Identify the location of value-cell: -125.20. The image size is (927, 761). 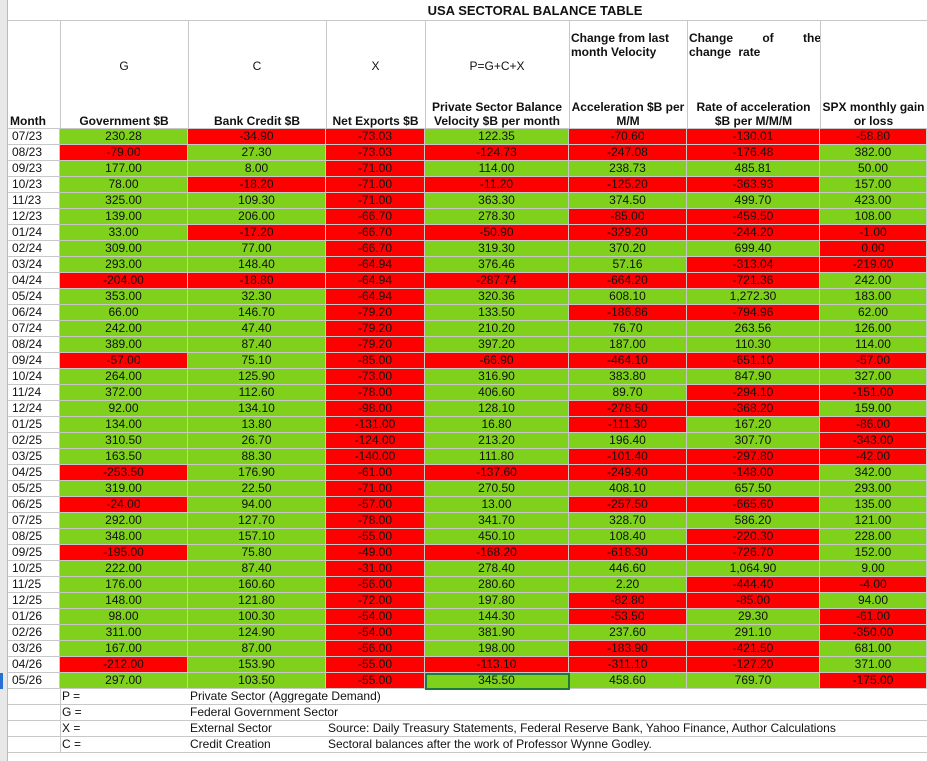
(628, 185).